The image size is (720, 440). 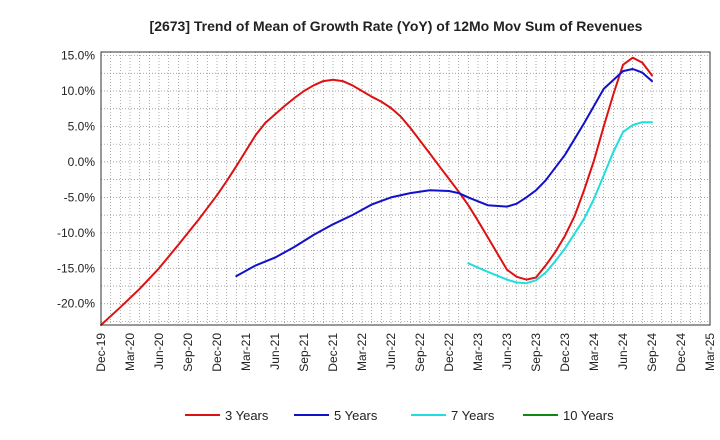 What do you see at coordinates (623, 351) in the screenshot?
I see `x-tick-label: Jun-24` at bounding box center [623, 351].